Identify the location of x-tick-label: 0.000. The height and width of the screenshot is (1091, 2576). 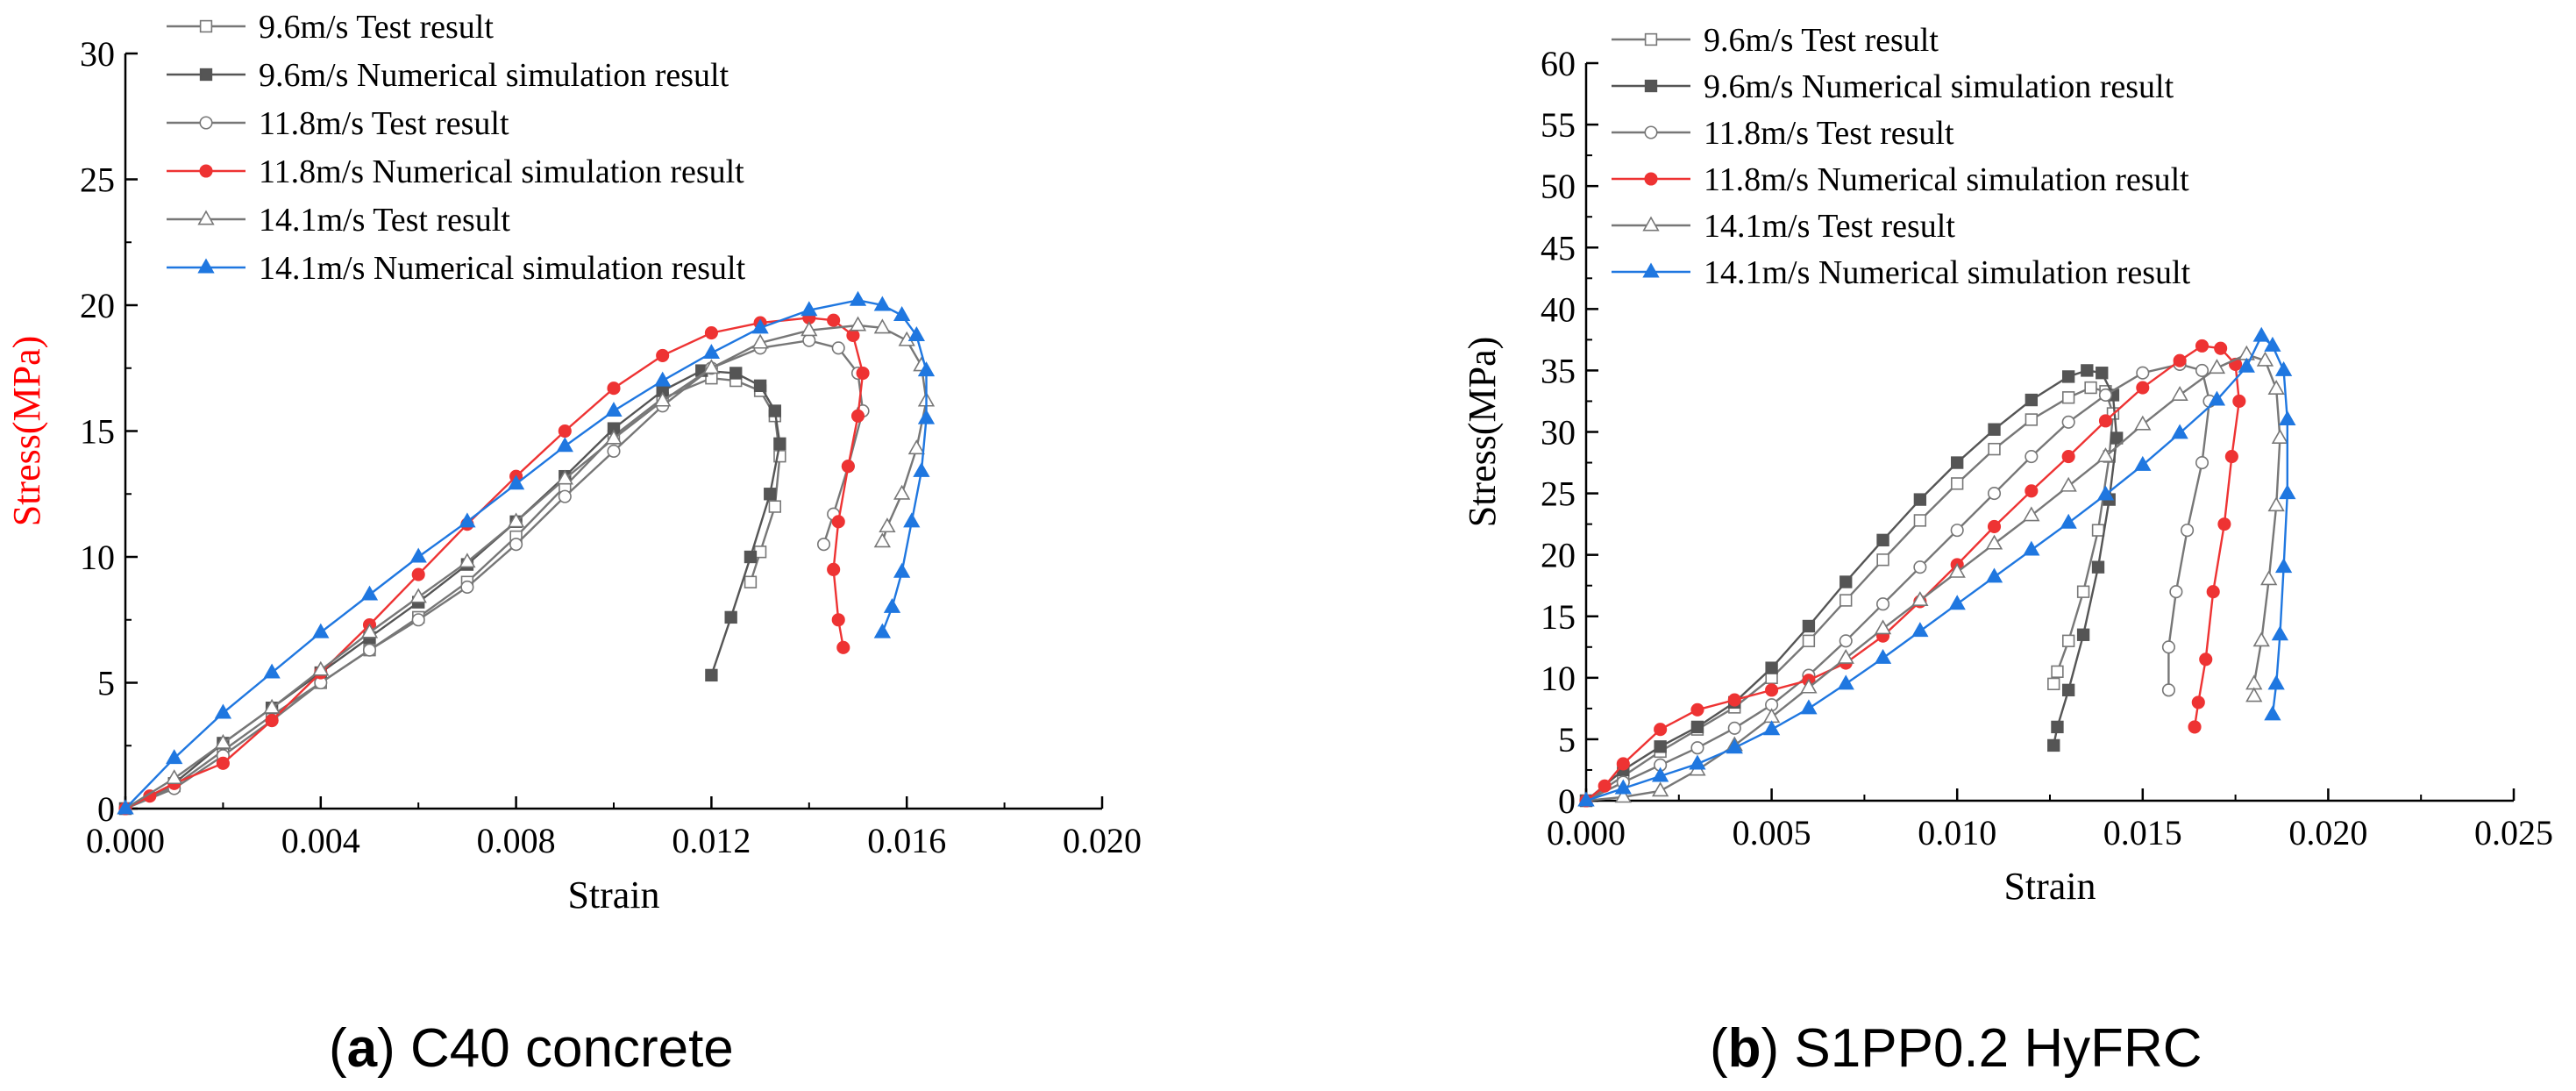
(1586, 832).